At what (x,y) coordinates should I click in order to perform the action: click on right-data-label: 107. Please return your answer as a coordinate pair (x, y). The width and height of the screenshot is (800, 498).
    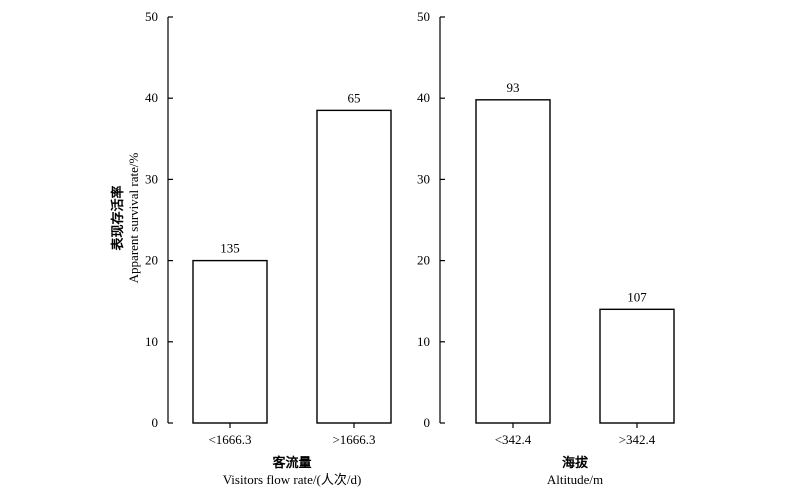
    Looking at the image, I should click on (637, 296).